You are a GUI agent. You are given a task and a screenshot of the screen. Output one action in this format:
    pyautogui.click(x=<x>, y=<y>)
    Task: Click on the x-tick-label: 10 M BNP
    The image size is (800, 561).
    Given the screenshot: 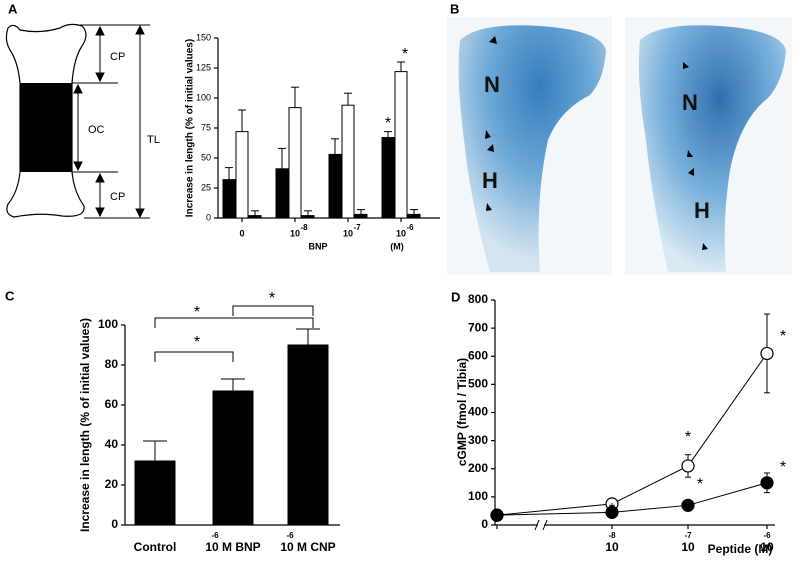 What is the action you would take?
    pyautogui.click(x=232, y=547)
    